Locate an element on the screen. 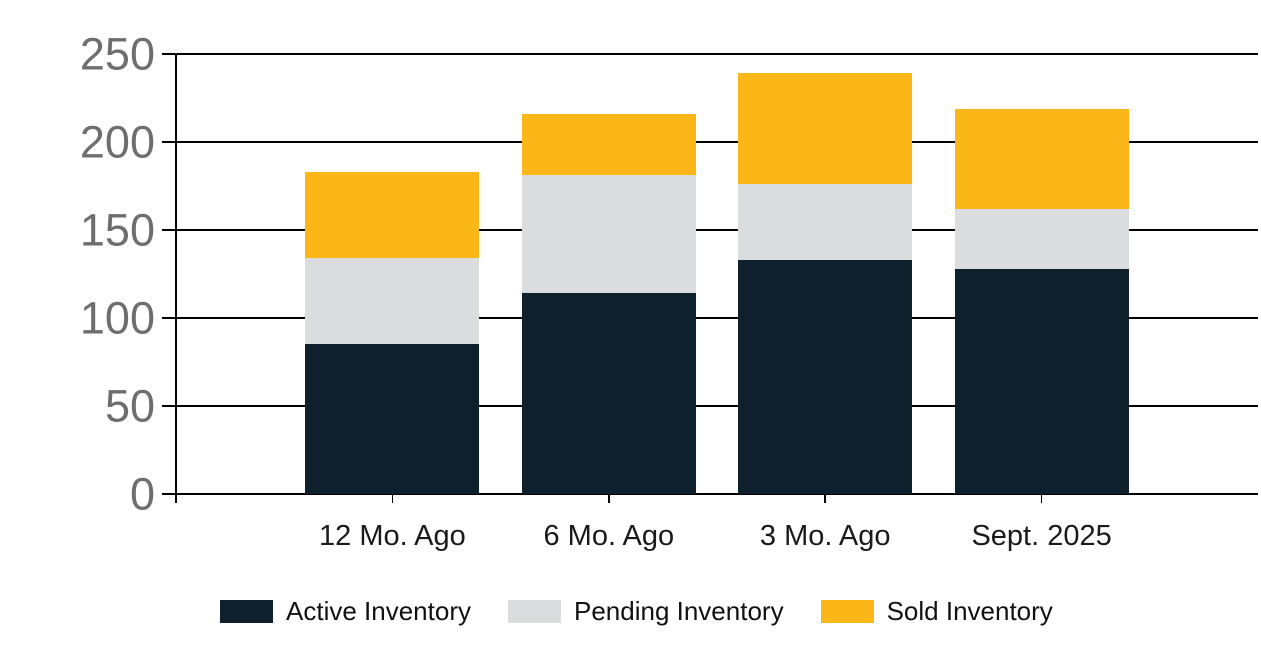 This screenshot has height=663, width=1261. legend-label: Sold Inventory is located at coordinates (969, 611).